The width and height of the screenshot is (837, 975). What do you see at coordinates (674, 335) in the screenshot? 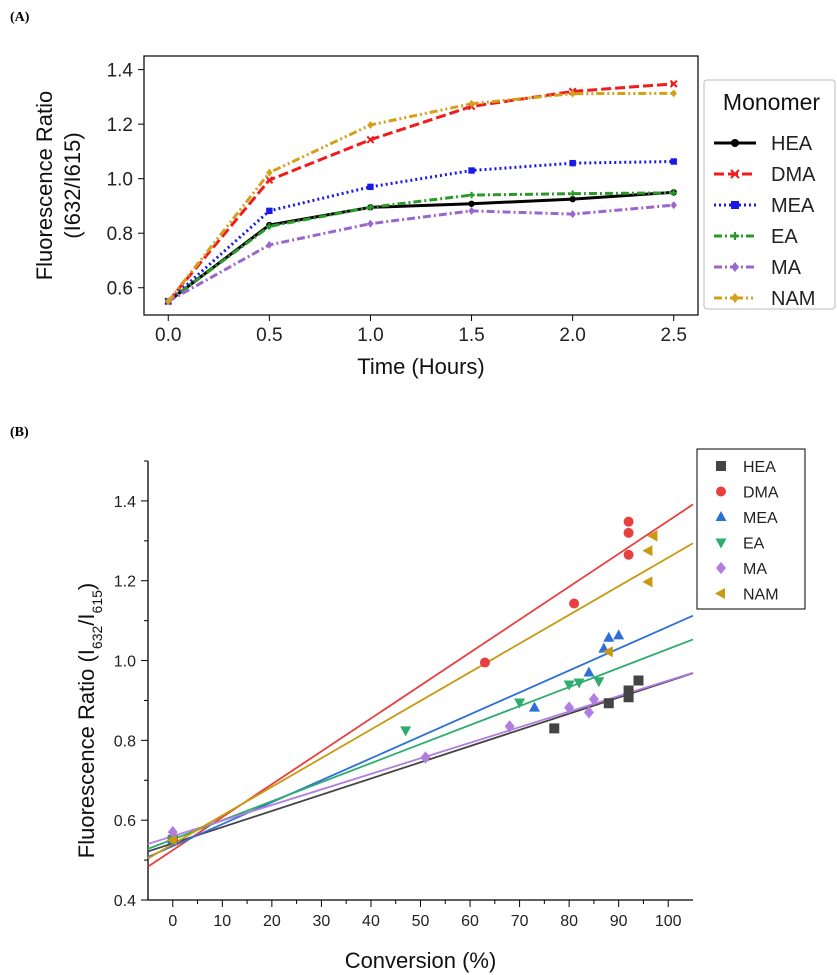
I see `x-tick-label-a: 2.5` at bounding box center [674, 335].